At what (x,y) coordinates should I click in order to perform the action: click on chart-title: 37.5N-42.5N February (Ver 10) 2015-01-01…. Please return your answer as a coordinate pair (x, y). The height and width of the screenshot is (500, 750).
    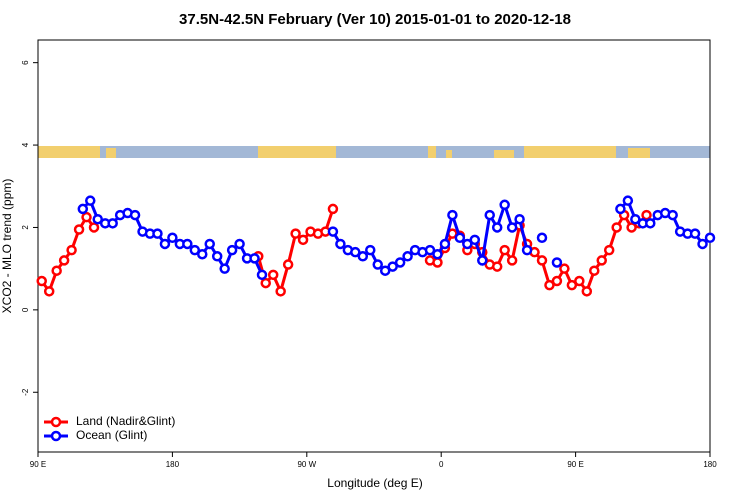
    Looking at the image, I should click on (375, 19).